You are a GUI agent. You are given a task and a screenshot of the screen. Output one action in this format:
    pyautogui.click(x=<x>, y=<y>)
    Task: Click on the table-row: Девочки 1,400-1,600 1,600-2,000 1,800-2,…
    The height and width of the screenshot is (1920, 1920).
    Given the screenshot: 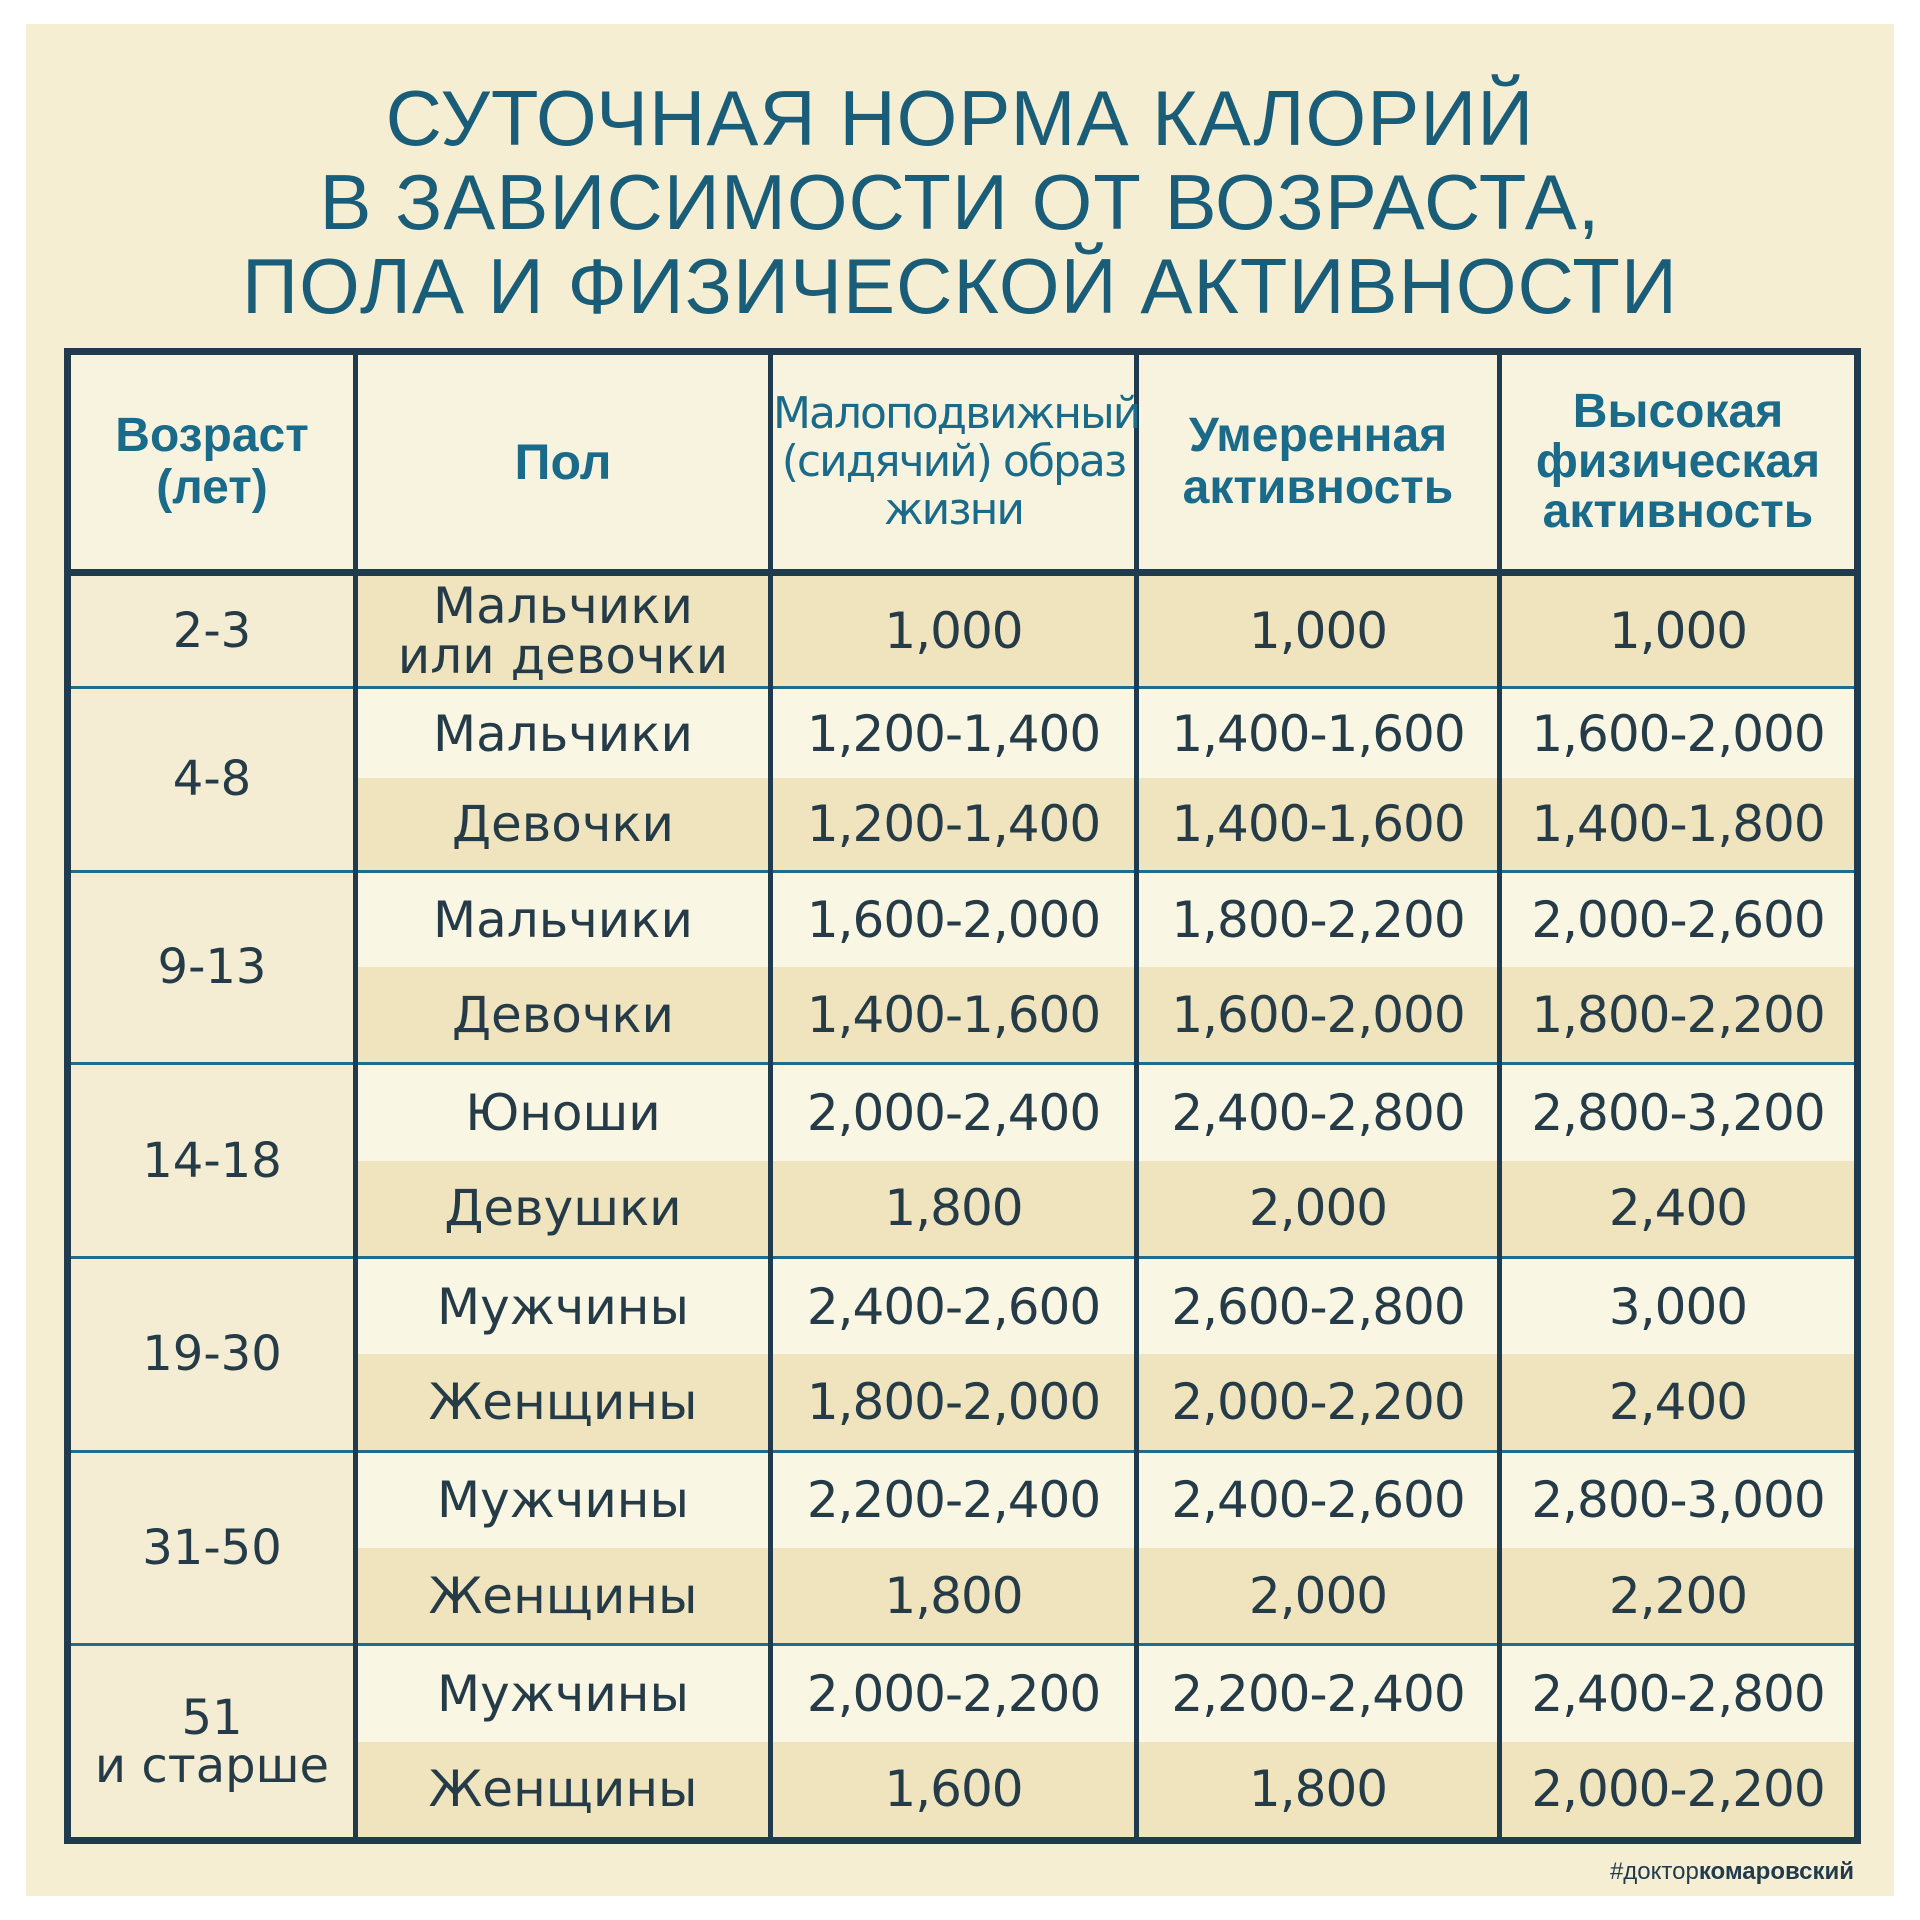 What is the action you would take?
    pyautogui.click(x=963, y=1016)
    